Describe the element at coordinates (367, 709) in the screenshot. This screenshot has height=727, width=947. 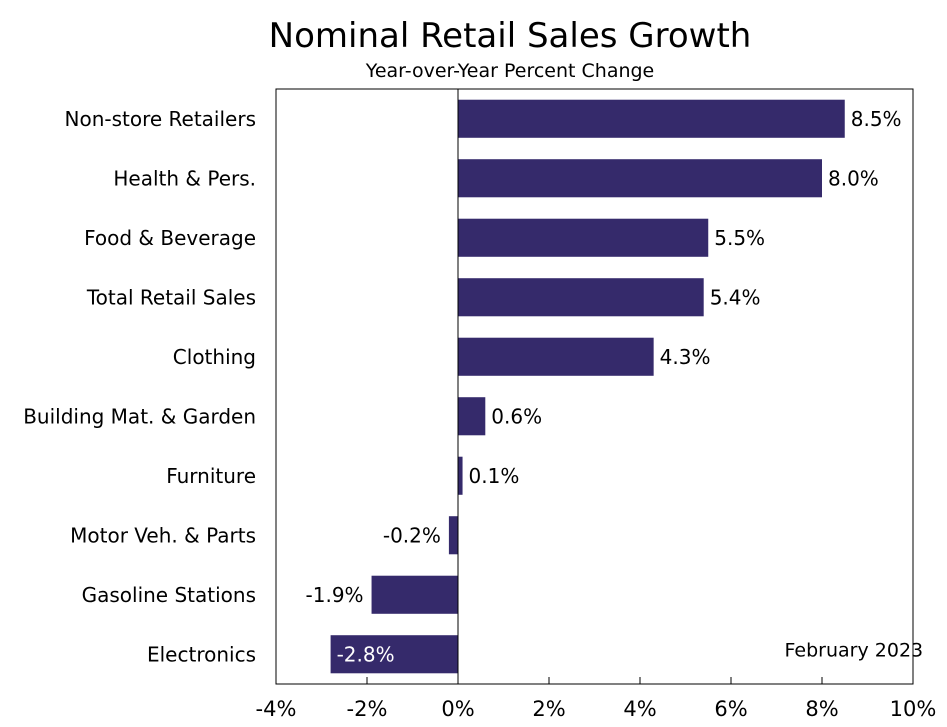
I see `x-tick-label: -2%` at that location.